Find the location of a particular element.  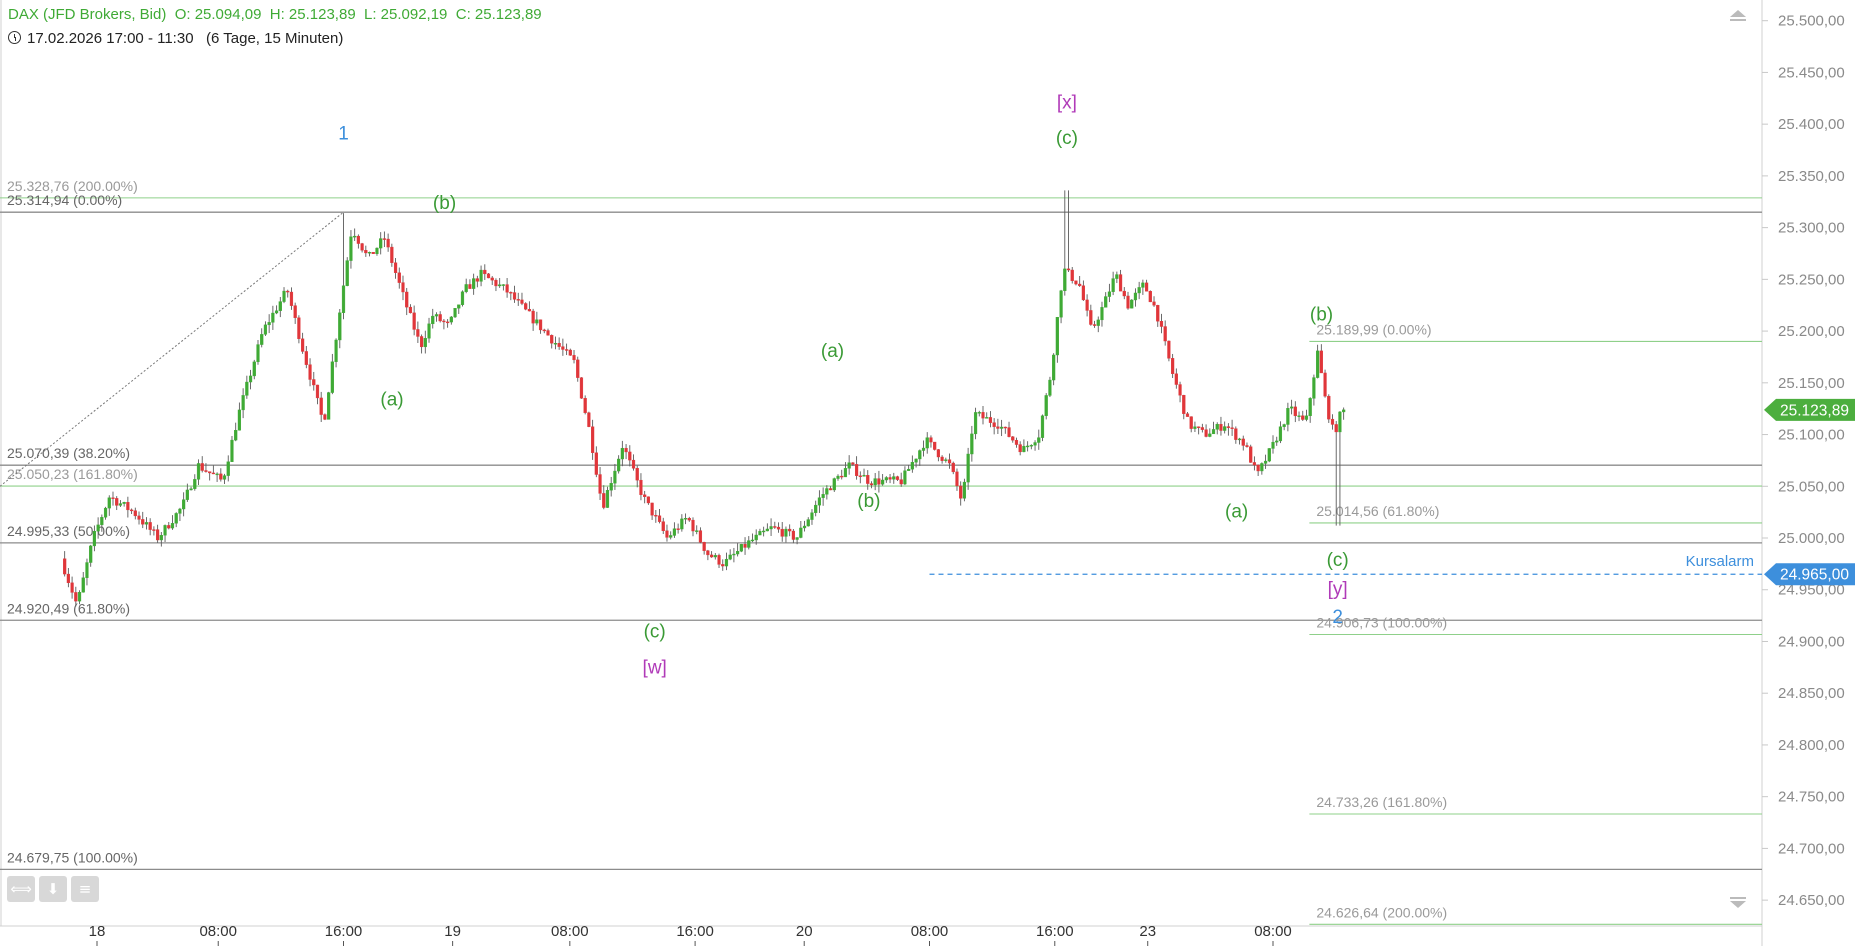

menu-lines-icon: ≡ is located at coordinates (85, 889).